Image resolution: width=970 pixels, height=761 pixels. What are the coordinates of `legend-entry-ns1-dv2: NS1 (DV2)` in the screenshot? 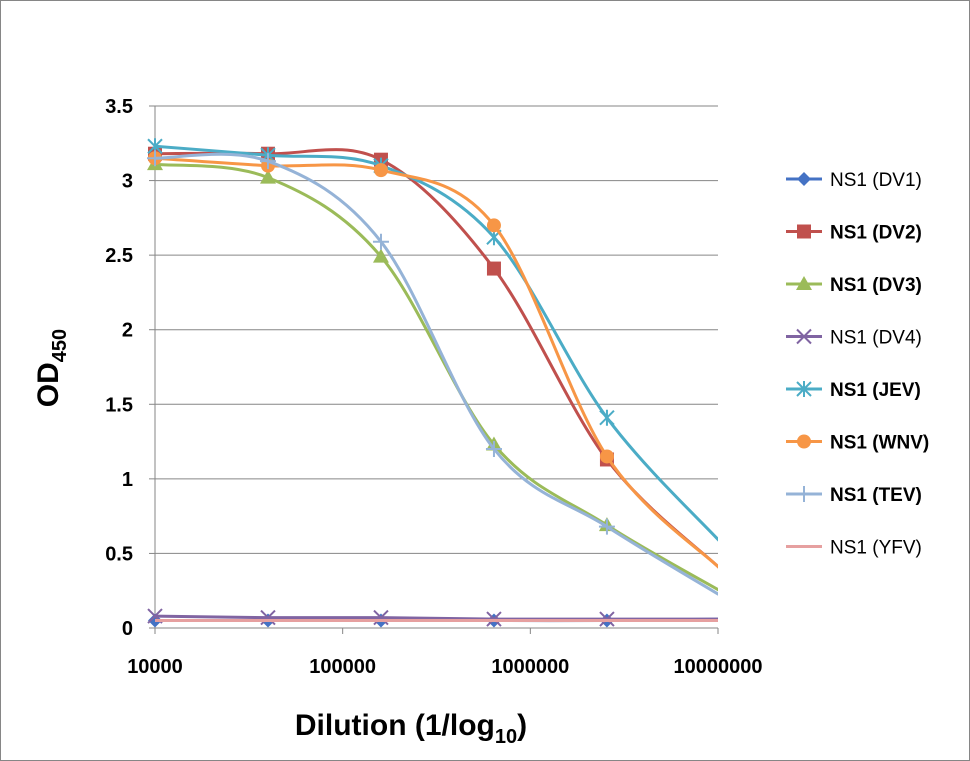 It's located at (854, 233).